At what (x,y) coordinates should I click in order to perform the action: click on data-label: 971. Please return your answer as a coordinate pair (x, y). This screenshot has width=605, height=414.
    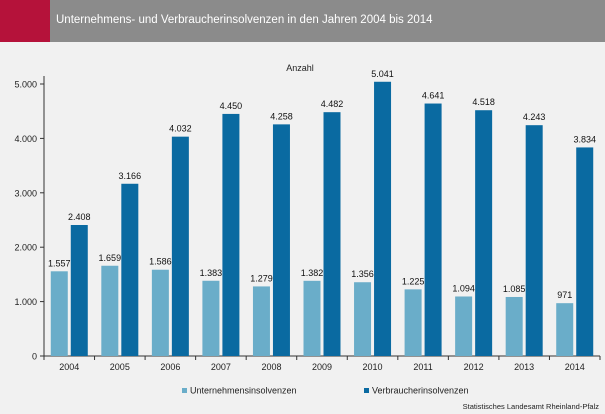
    Looking at the image, I should click on (564, 295).